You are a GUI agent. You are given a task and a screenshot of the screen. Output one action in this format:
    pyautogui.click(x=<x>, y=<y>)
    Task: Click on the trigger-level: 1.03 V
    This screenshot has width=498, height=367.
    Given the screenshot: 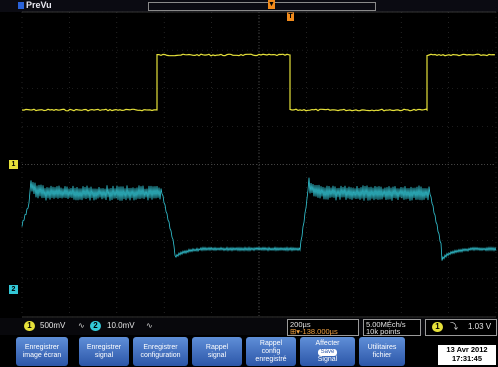 What is the action you would take?
    pyautogui.click(x=480, y=326)
    